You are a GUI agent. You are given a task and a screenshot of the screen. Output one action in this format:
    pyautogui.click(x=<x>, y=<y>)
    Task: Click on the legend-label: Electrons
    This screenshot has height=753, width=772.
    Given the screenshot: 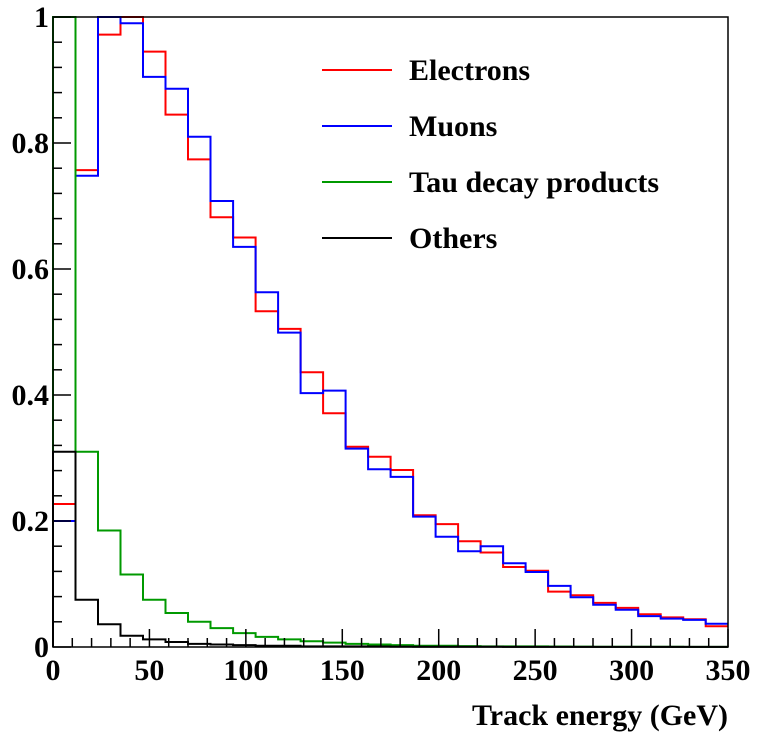 What is the action you would take?
    pyautogui.click(x=469, y=70)
    